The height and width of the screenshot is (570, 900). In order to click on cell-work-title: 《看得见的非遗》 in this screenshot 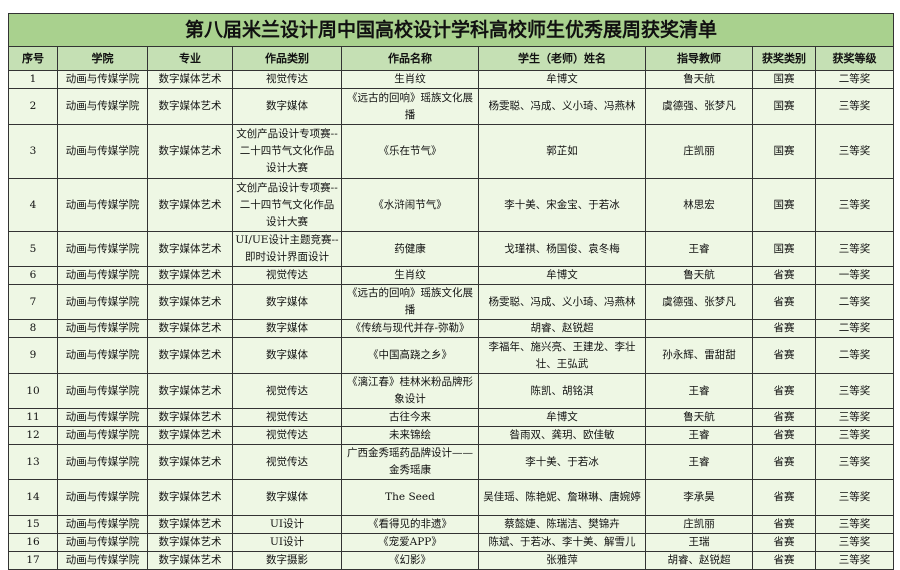, I will do `click(410, 524)`.